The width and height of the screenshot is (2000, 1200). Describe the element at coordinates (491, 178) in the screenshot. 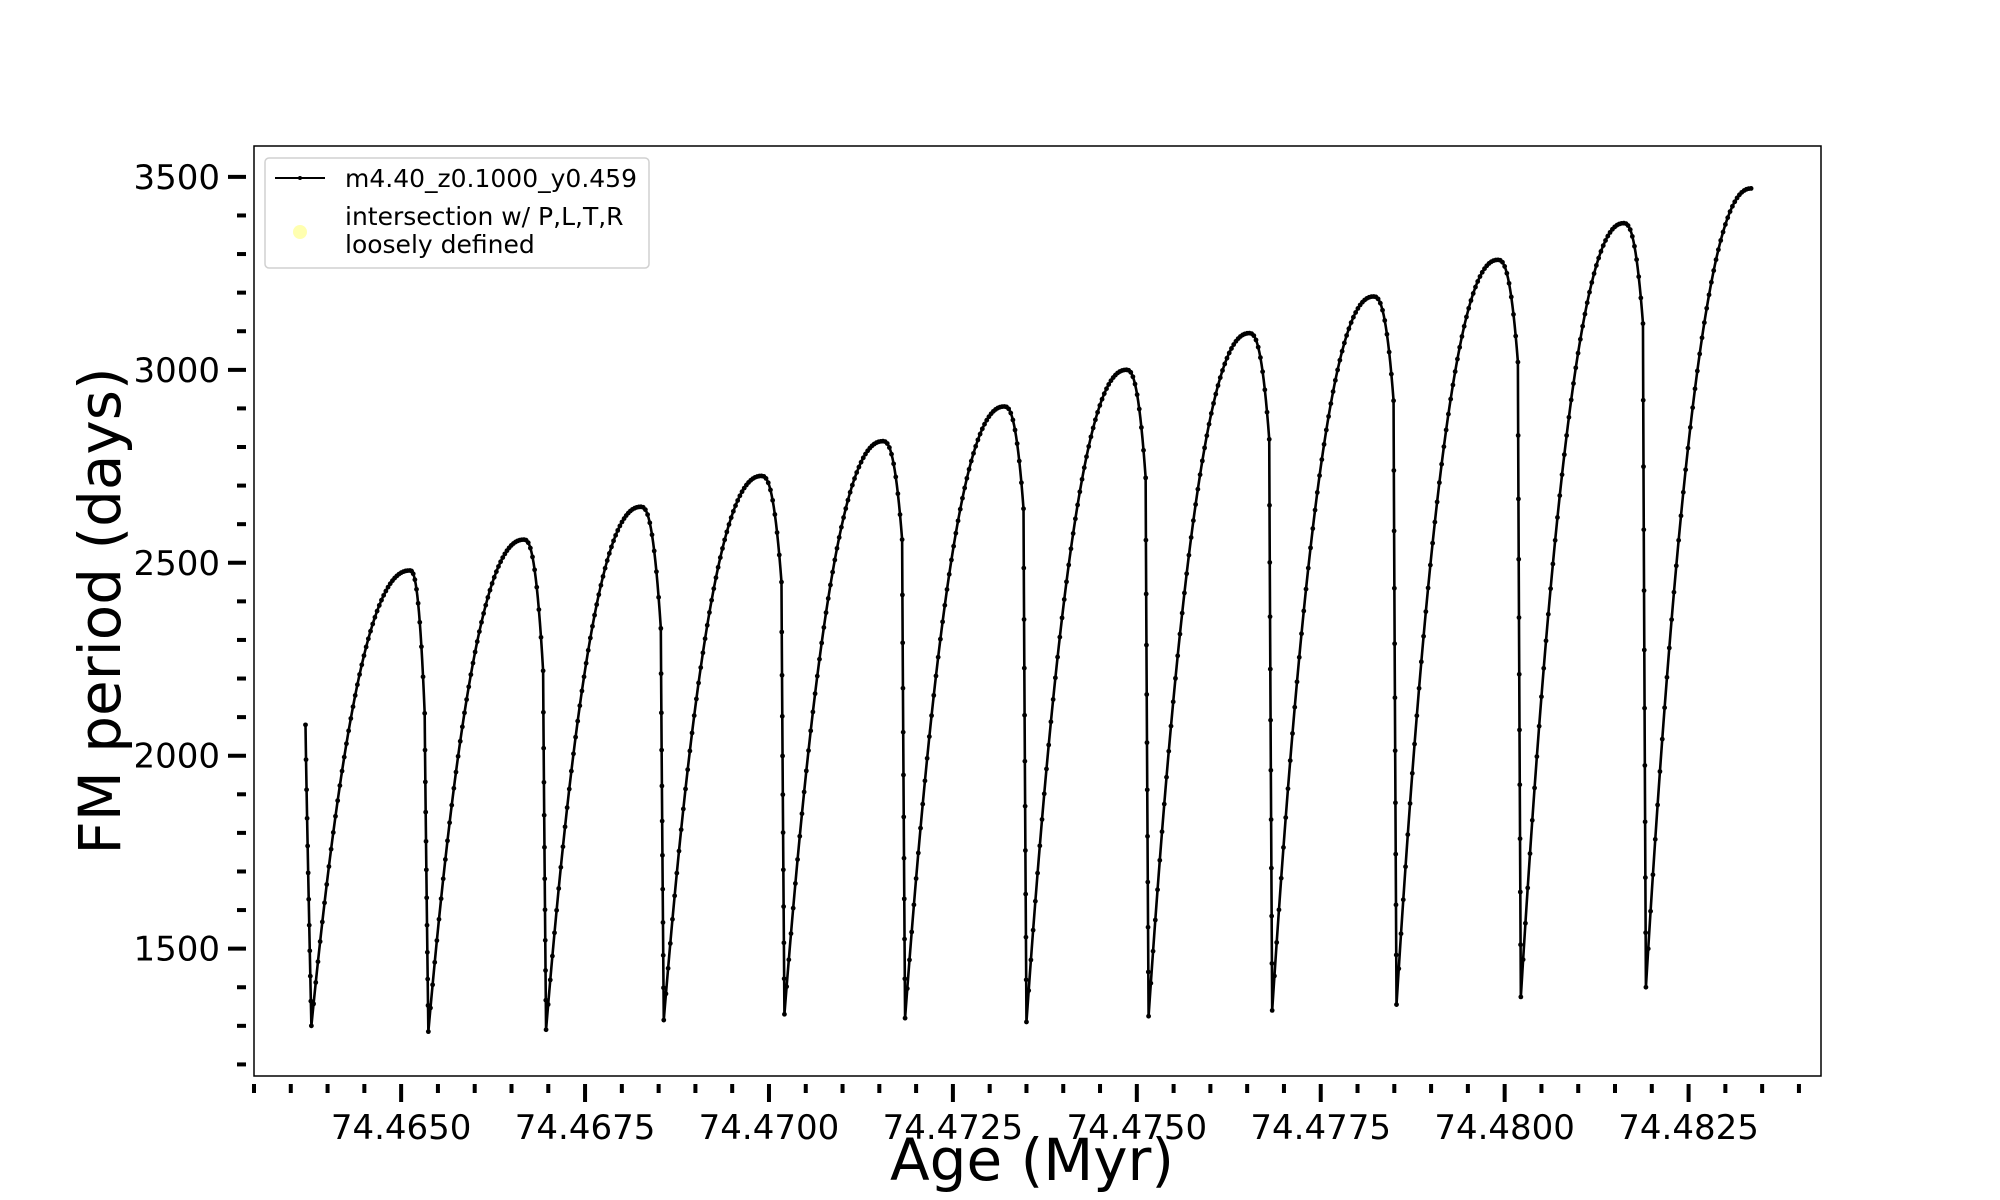

I see `legend-label-series: m4.40_z0.1000_y0.459` at that location.